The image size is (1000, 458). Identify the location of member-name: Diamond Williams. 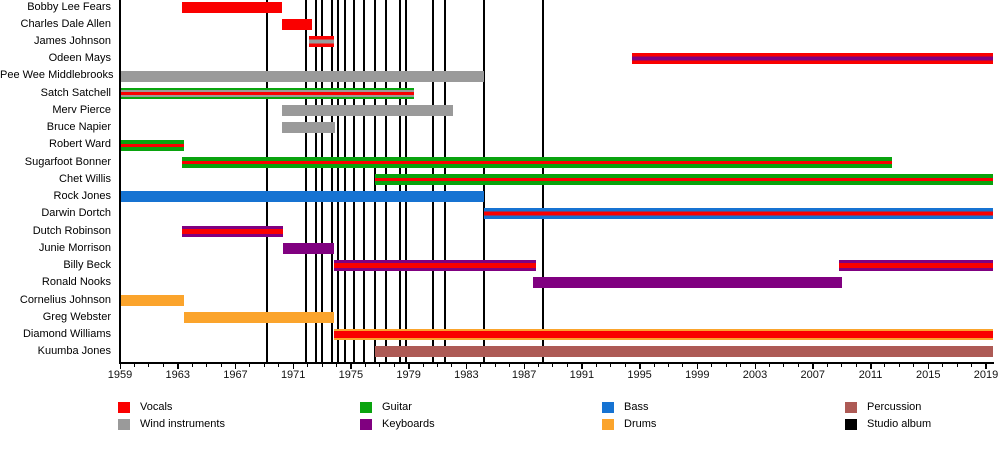
(66, 334).